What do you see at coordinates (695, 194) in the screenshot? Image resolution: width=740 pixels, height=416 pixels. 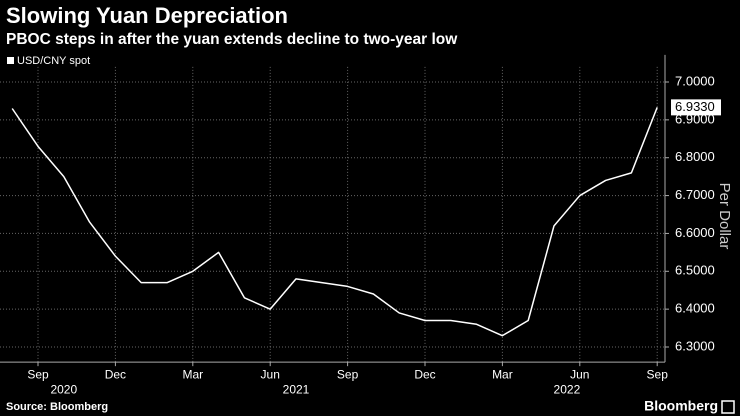 I see `y-tick-label: 6.7000` at bounding box center [695, 194].